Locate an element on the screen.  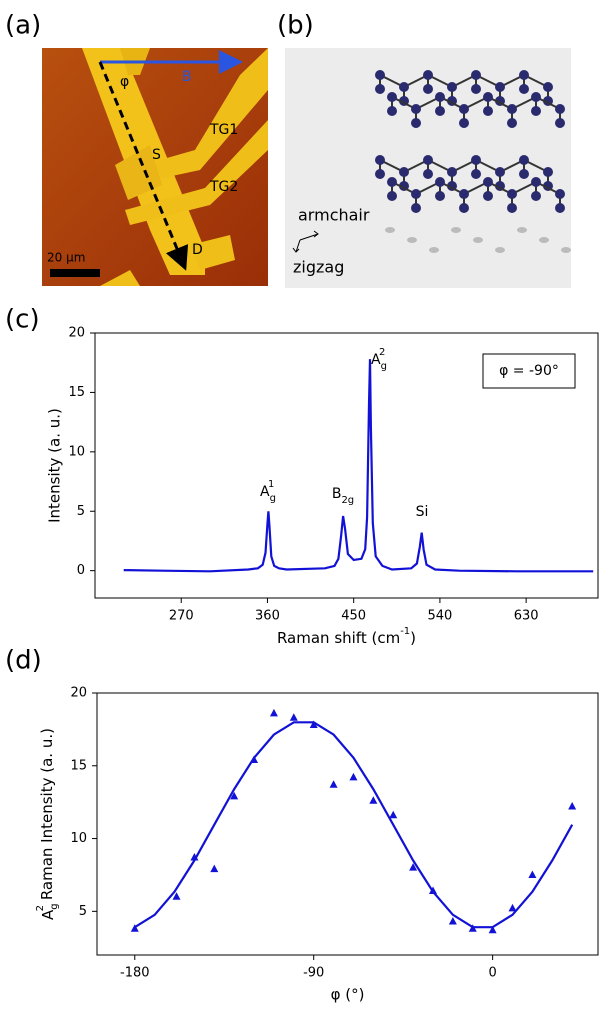
legend-text: φ = -90° is located at coordinates (529, 371).